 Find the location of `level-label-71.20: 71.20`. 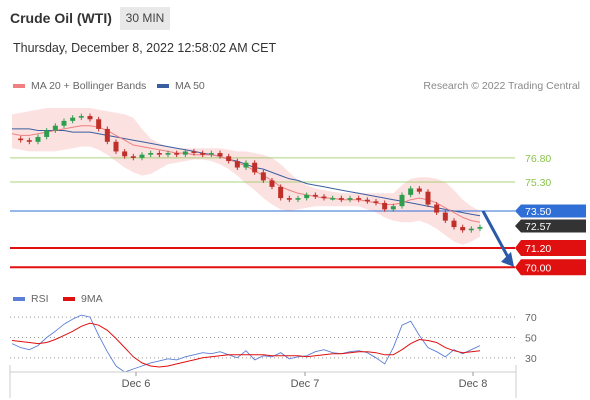

level-label-71.20: 71.20 is located at coordinates (538, 249).